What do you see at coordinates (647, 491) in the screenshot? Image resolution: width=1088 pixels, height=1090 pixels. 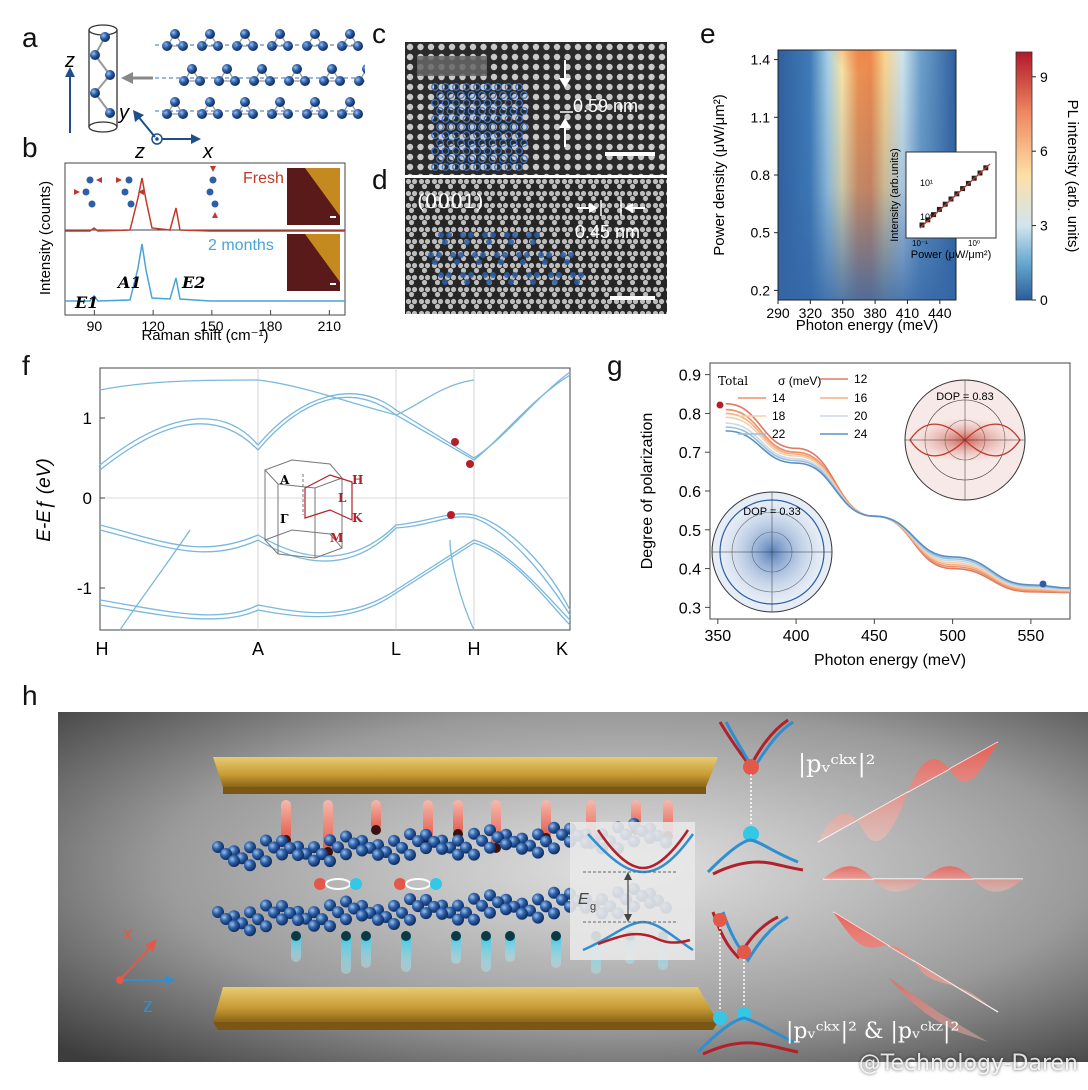 I see `panel-g-ylabel: Degree of polarization` at bounding box center [647, 491].